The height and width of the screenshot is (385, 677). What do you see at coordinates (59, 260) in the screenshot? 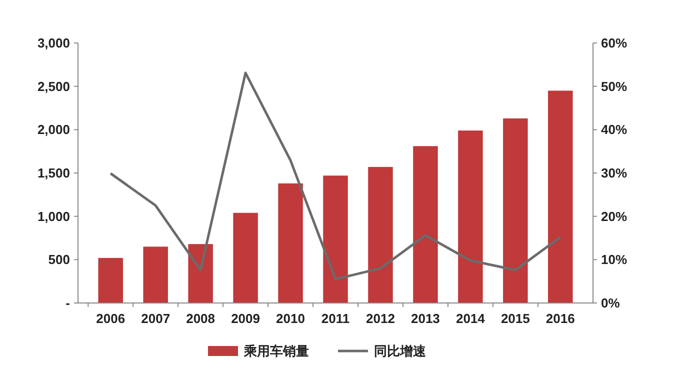
I see `y-tick-label: 500` at bounding box center [59, 260].